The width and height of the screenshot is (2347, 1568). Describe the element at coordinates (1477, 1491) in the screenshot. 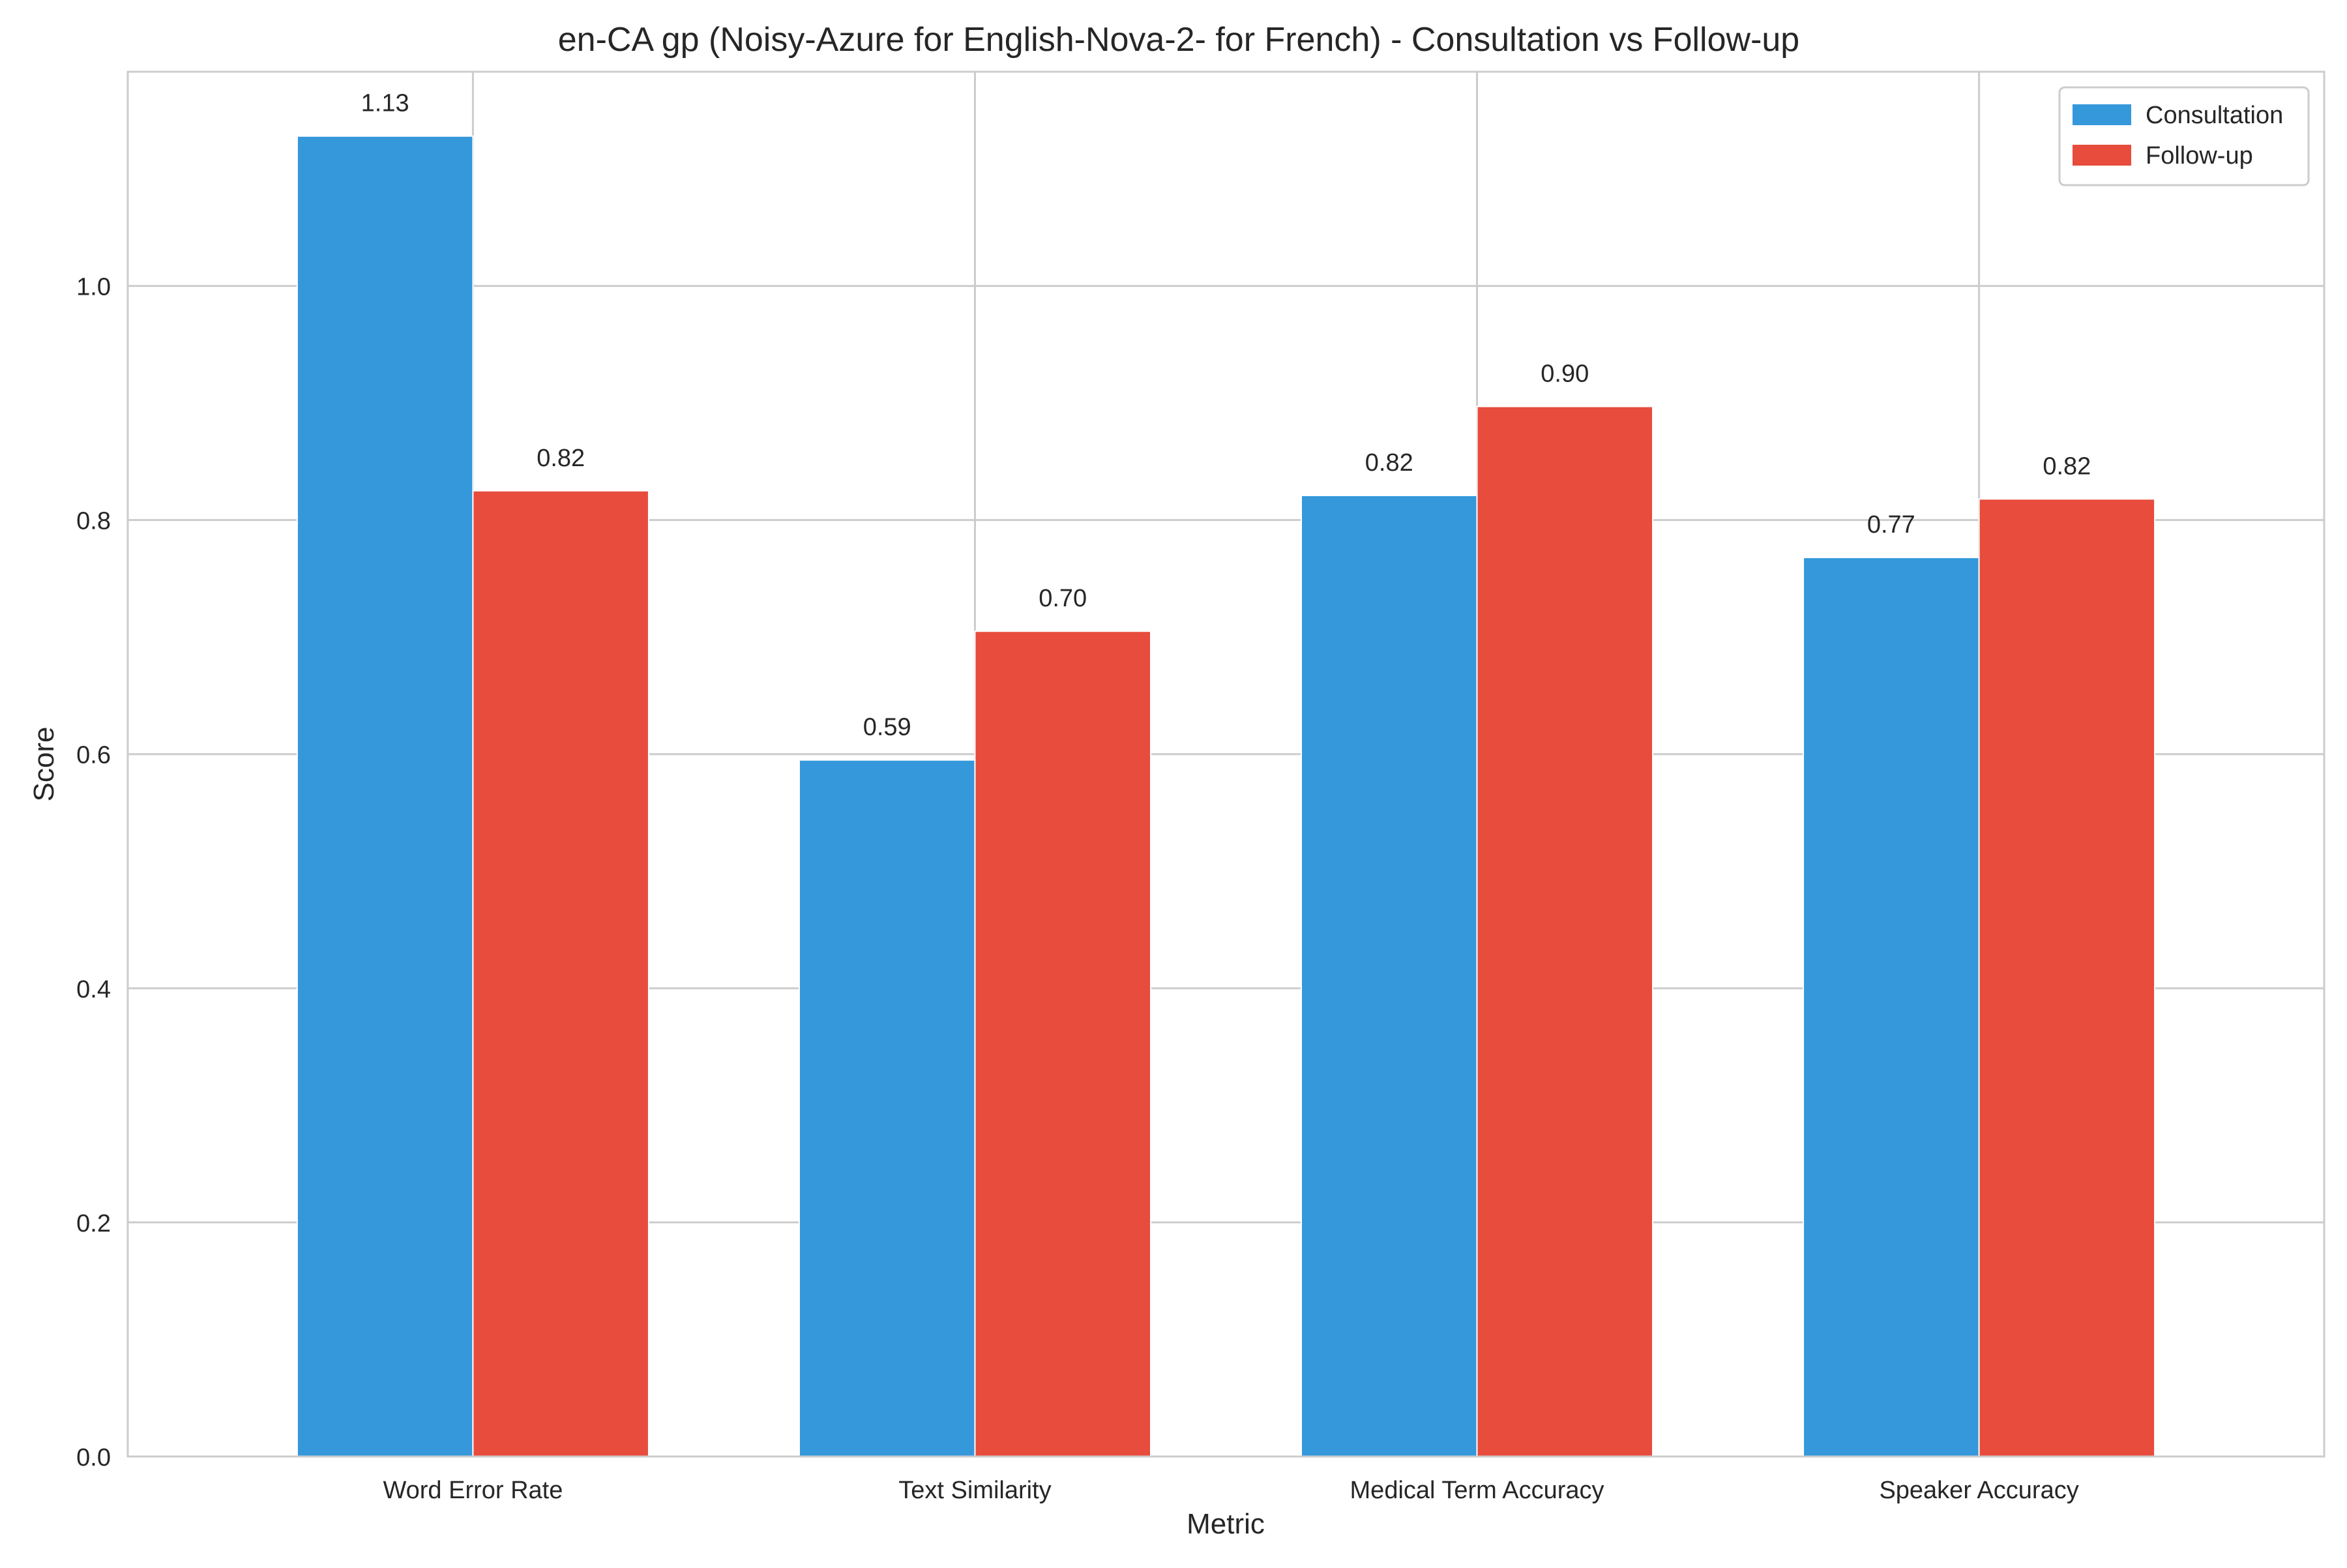

I see `x-tick-label: Medical Term Accuracy` at that location.